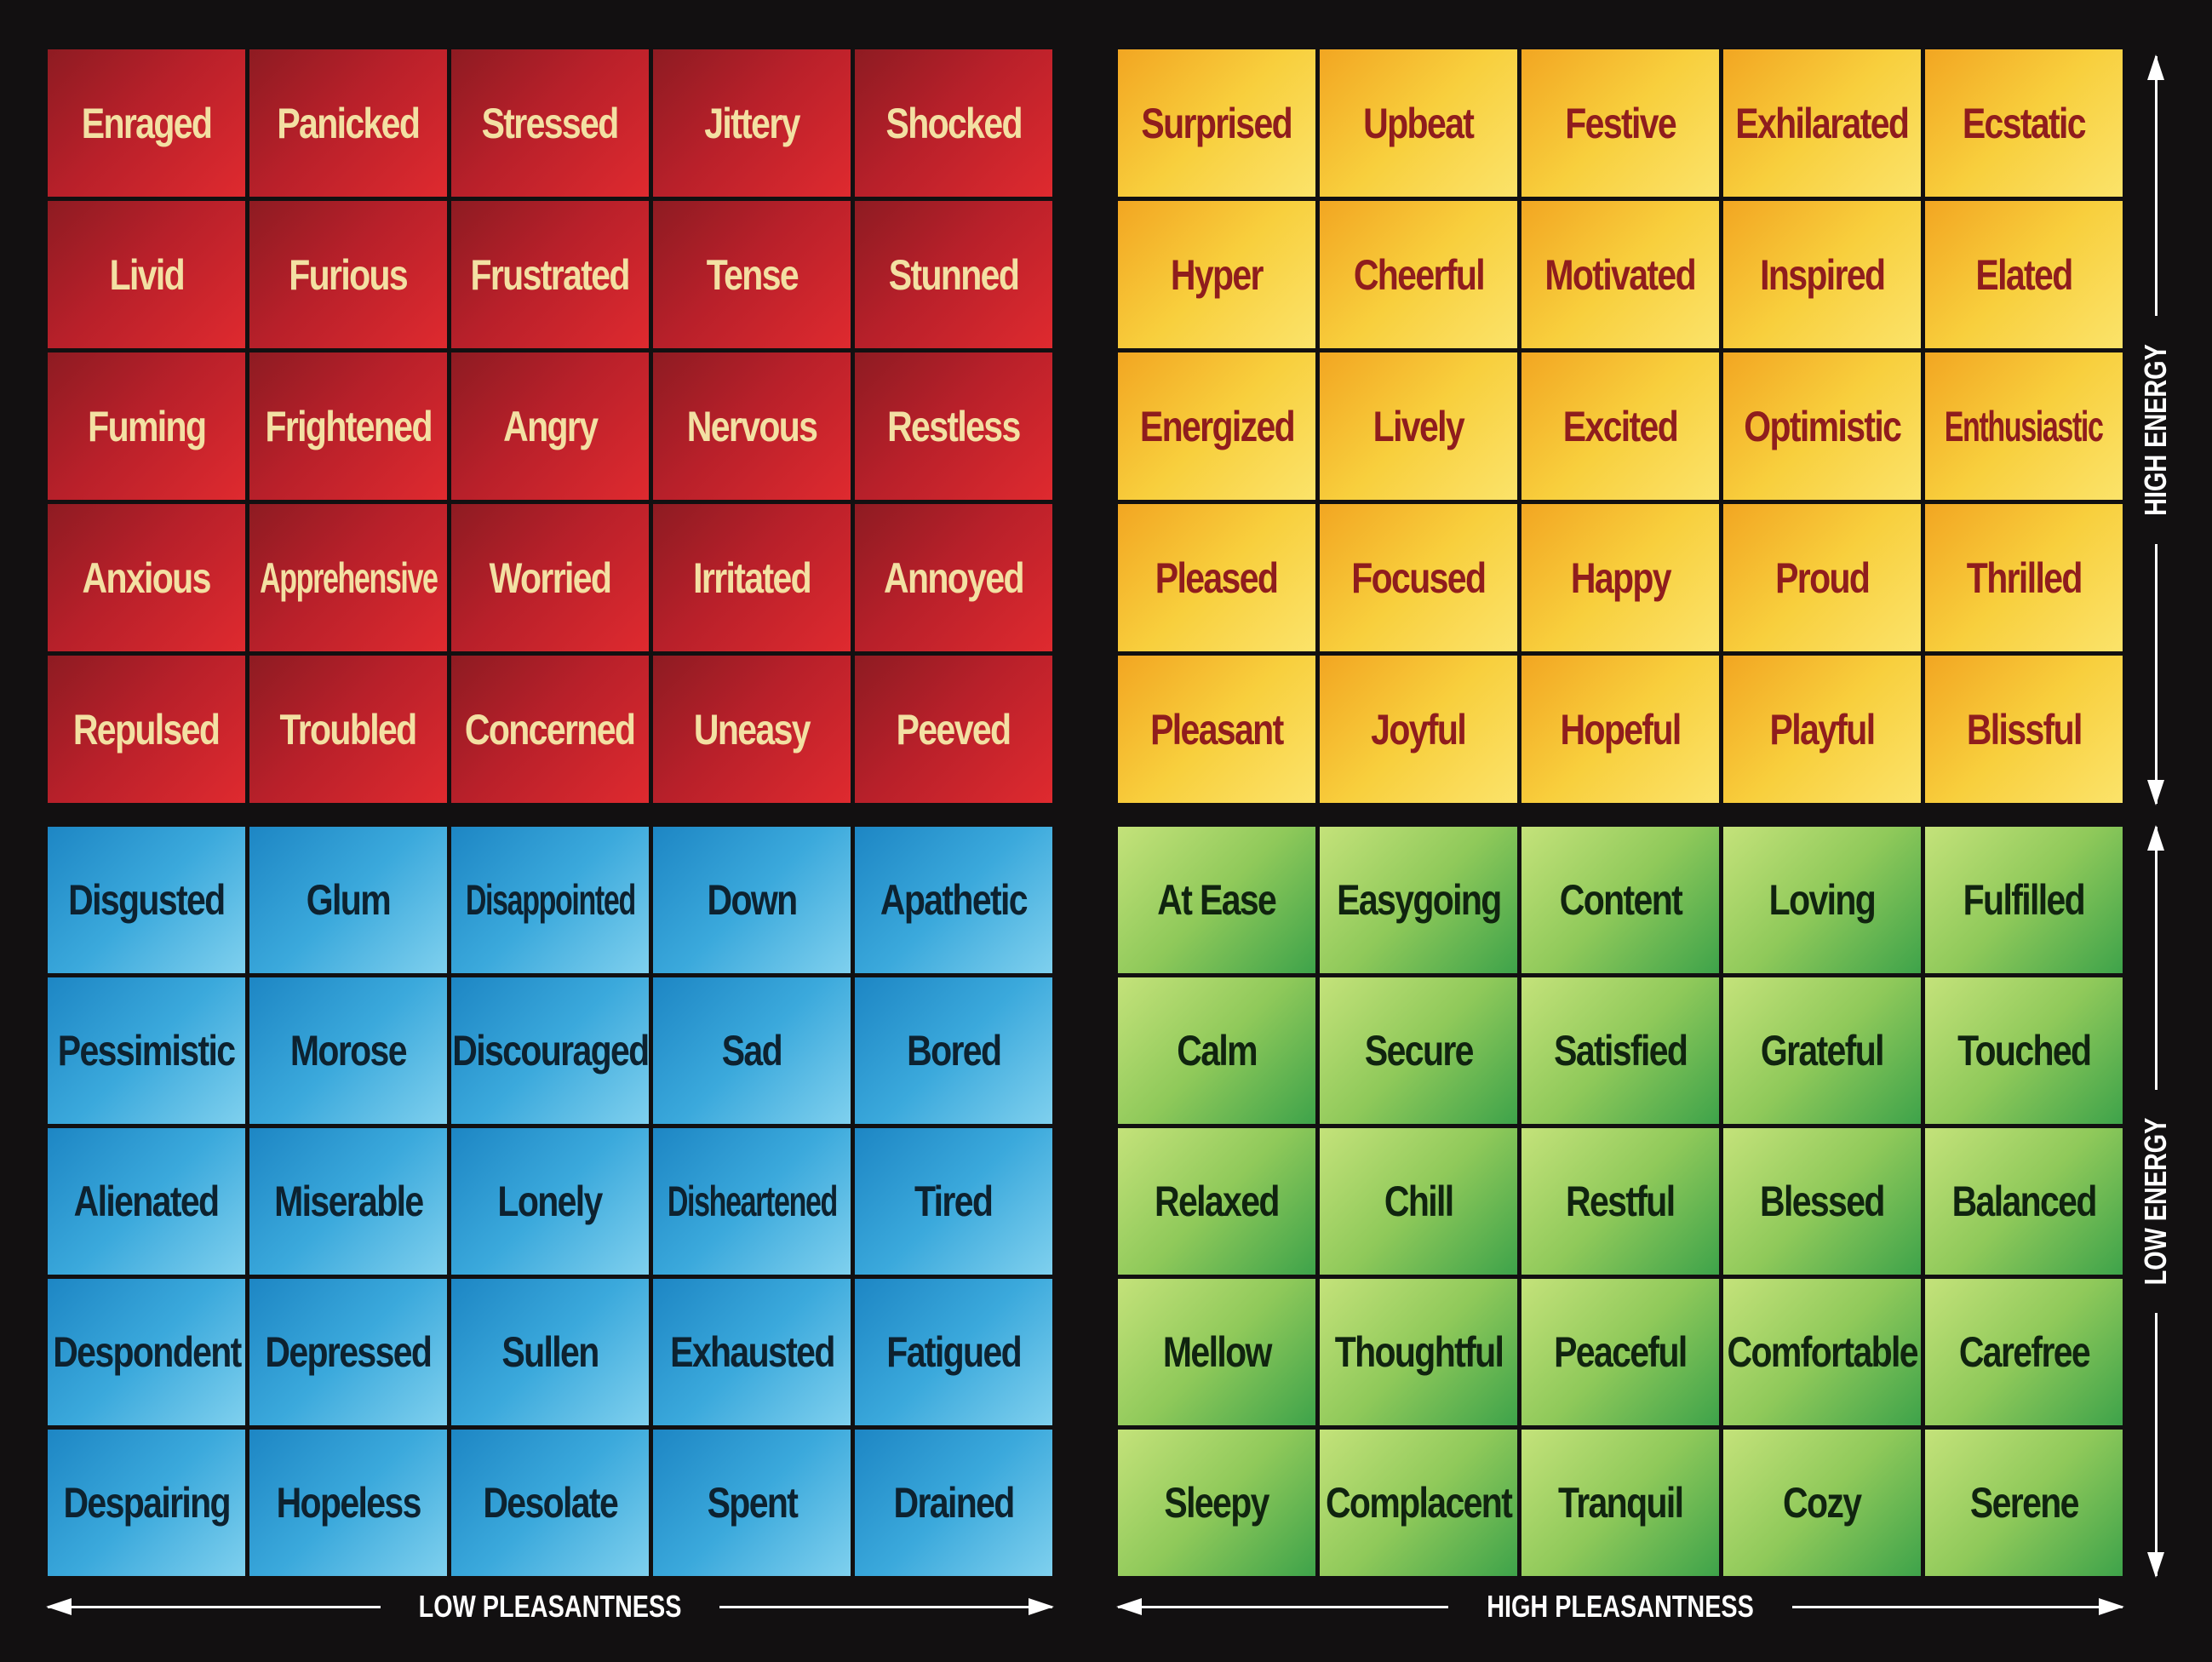 This screenshot has height=1662, width=2212. Describe the element at coordinates (147, 1051) in the screenshot. I see `emotion-label: Pessimistic` at that location.